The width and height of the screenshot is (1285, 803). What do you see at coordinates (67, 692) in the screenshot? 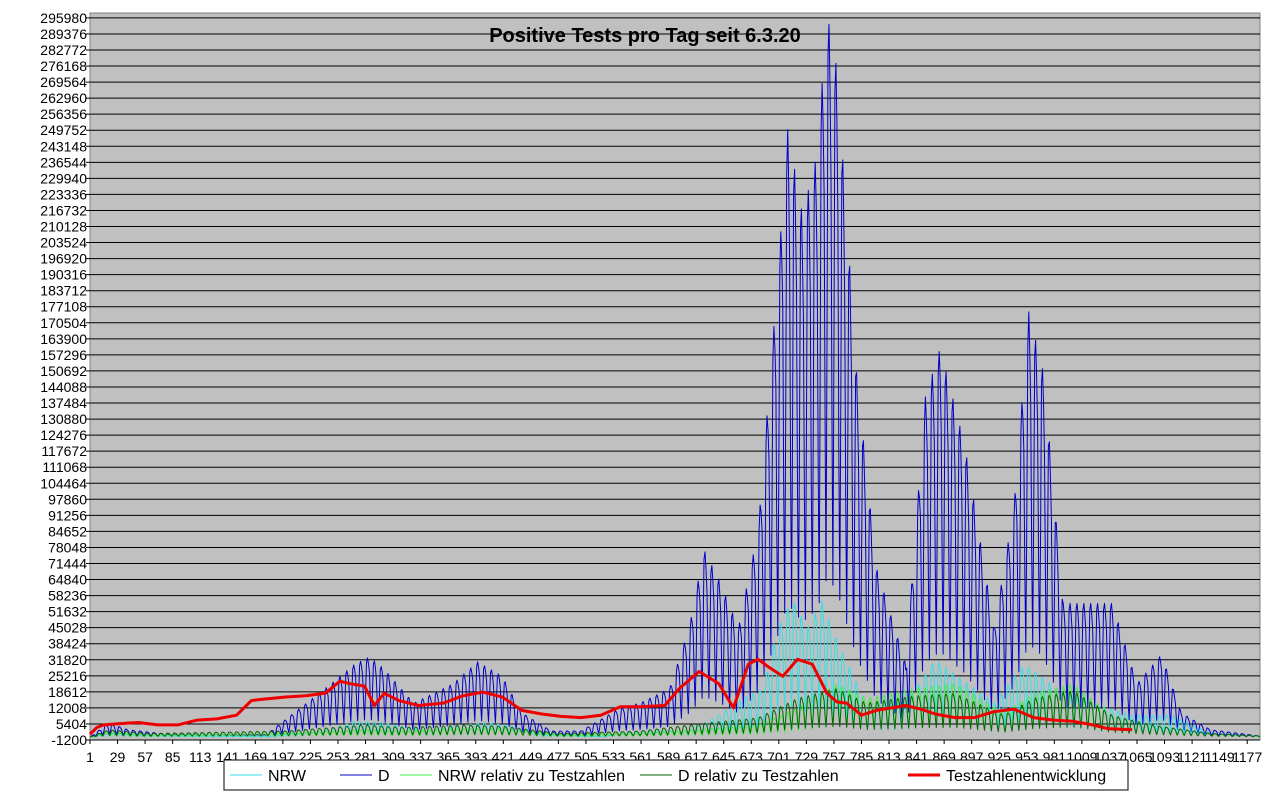
I see `y-tick-label: 18612` at bounding box center [67, 692].